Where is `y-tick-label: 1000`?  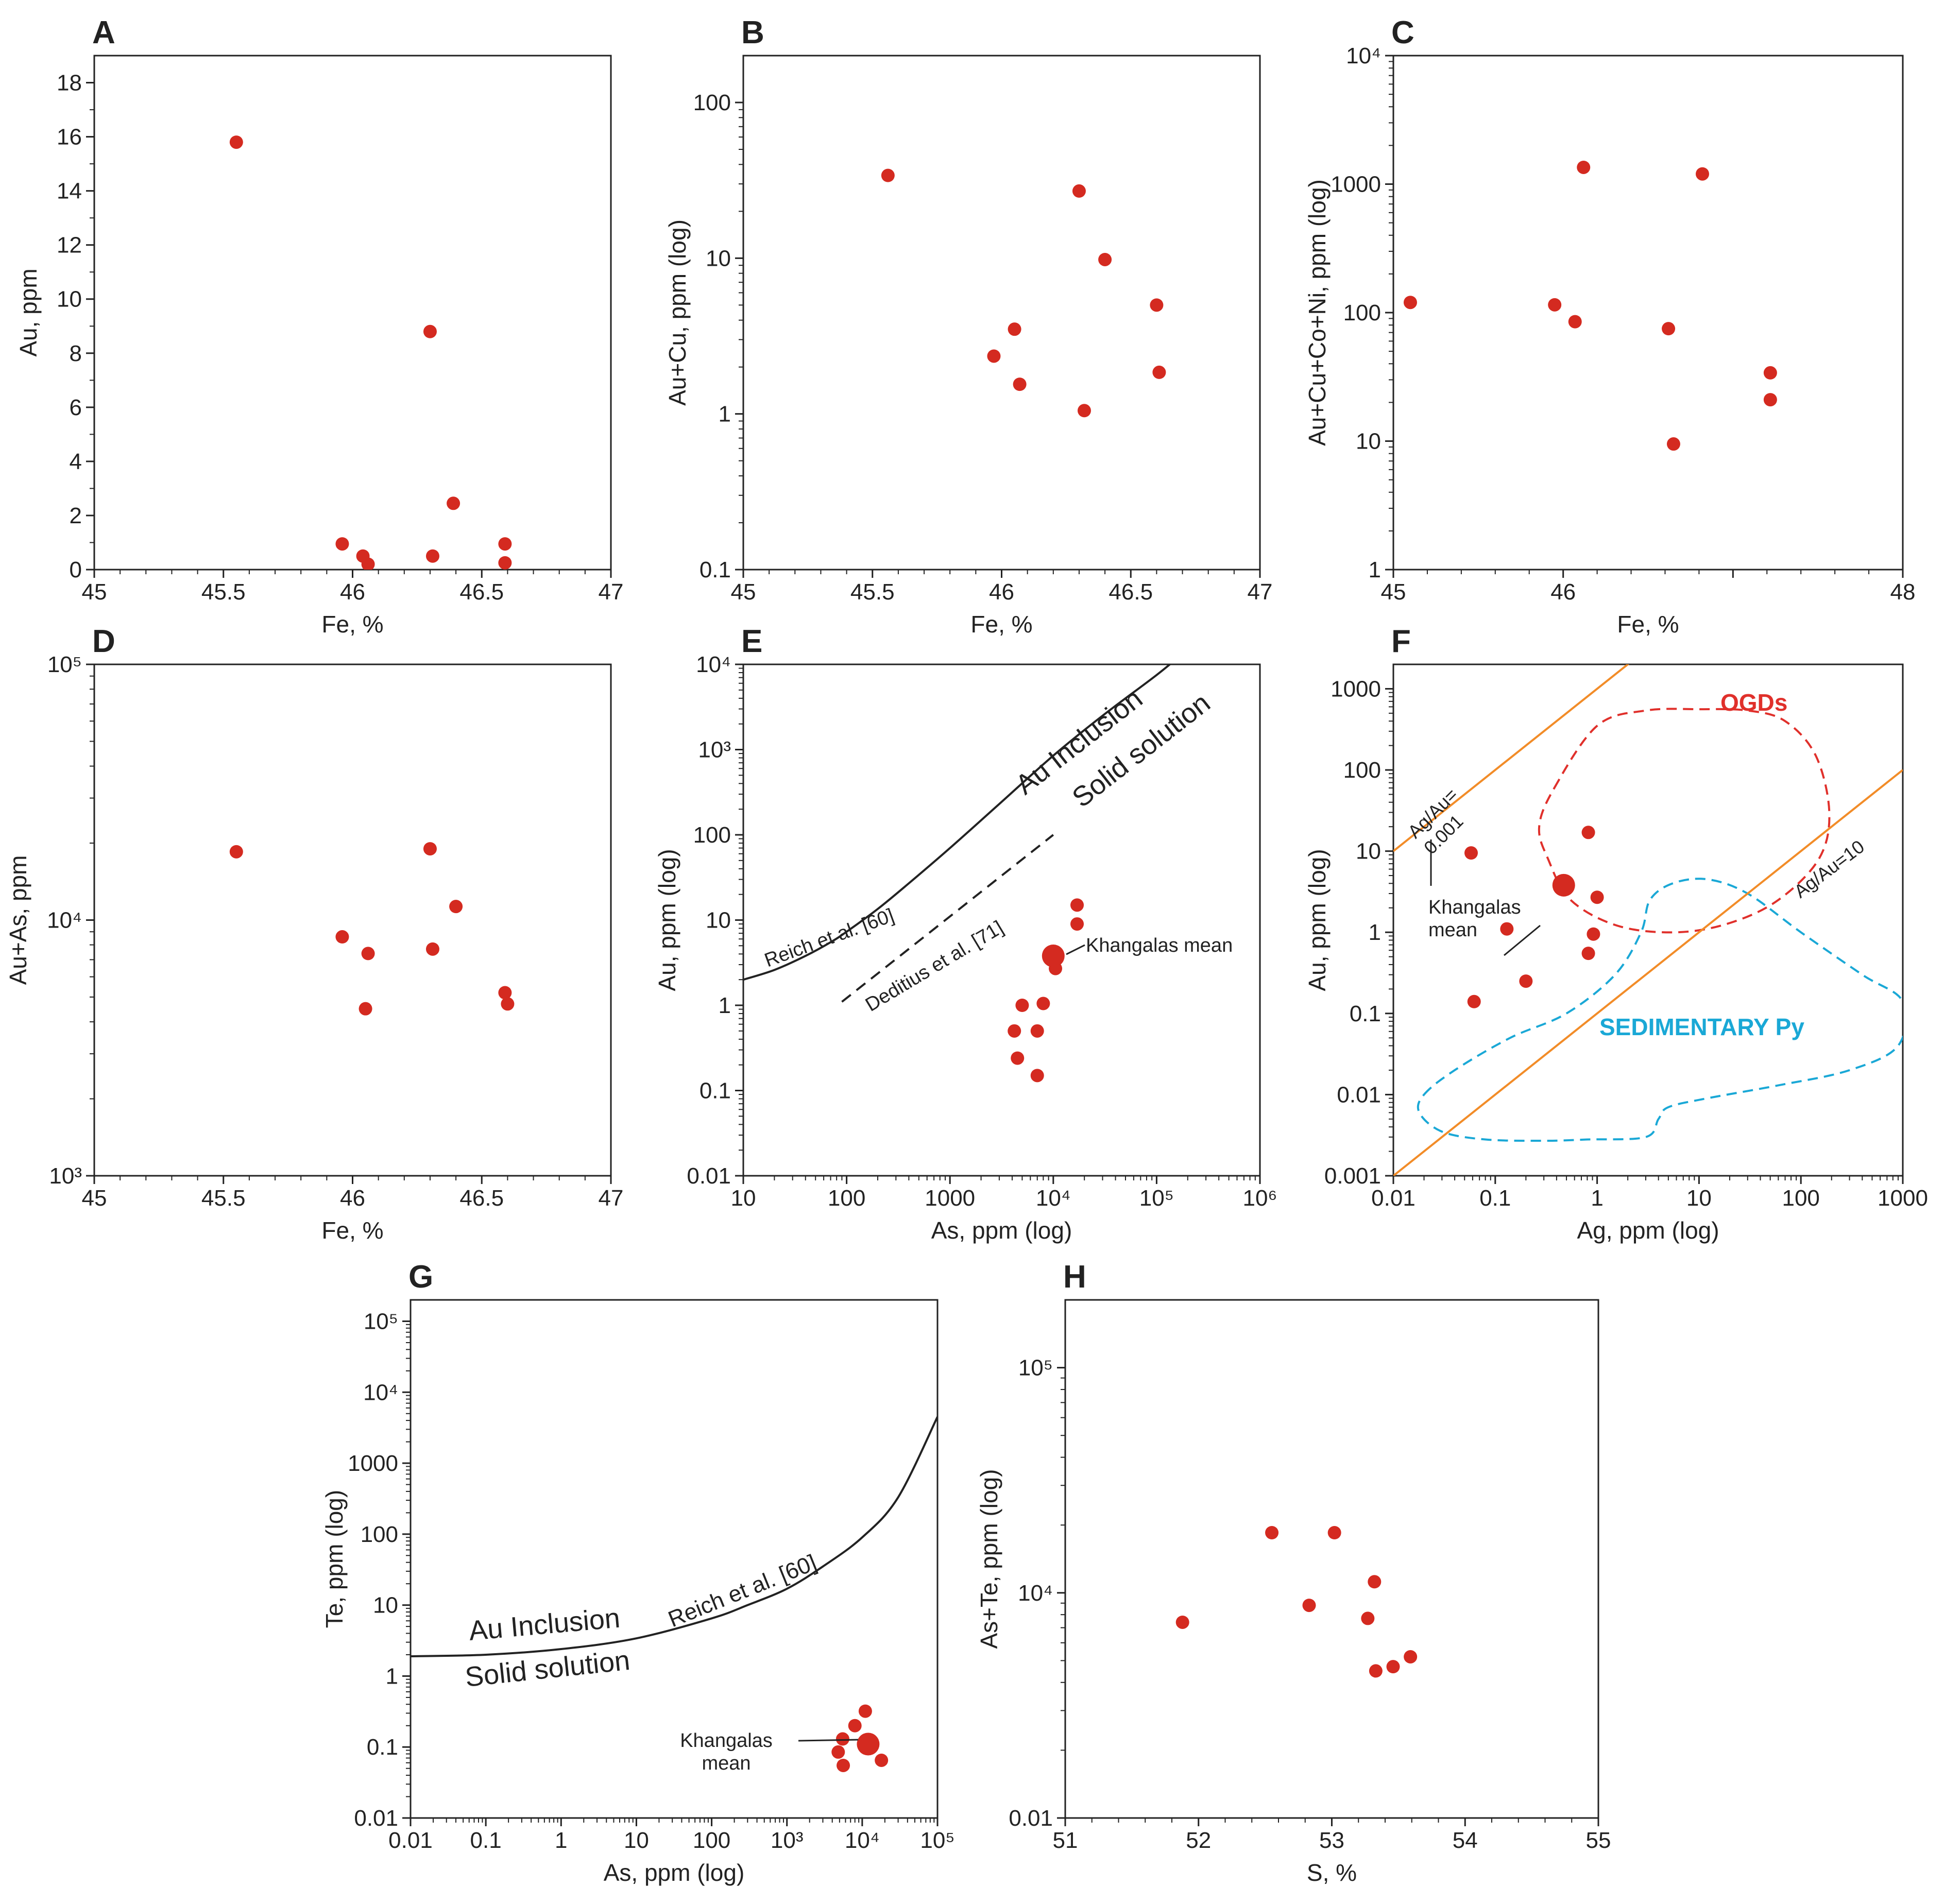 y-tick-label: 1000 is located at coordinates (1356, 688).